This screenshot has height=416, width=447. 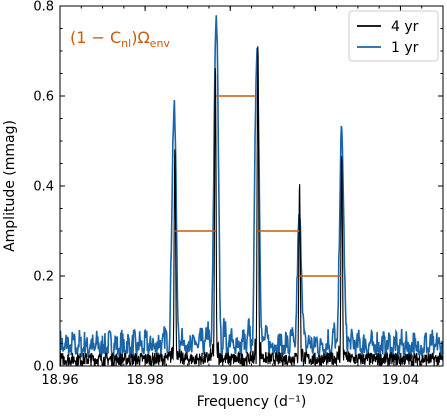 What do you see at coordinates (315, 380) in the screenshot?
I see `x-tick-label: 19.02` at bounding box center [315, 380].